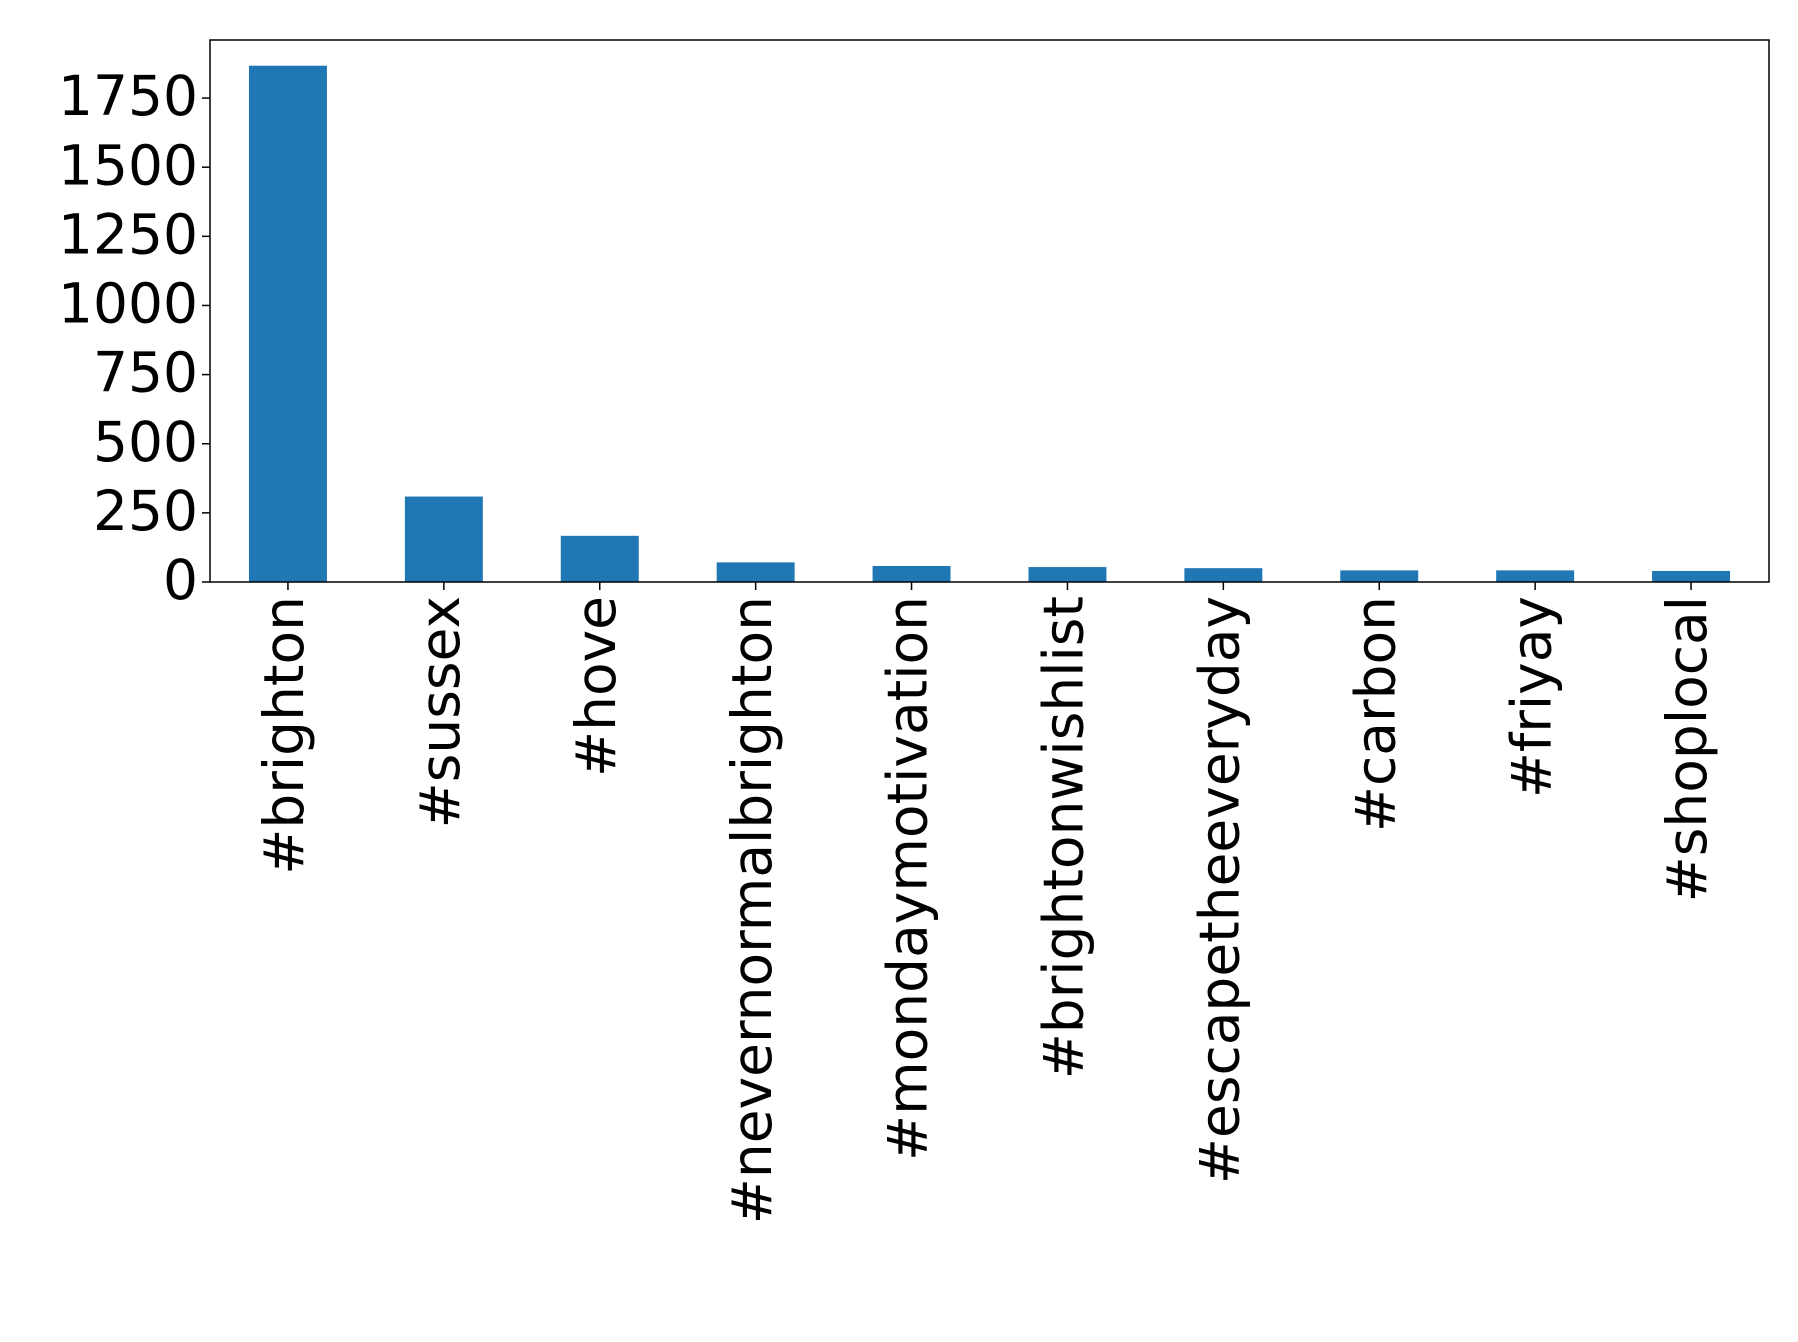 Image resolution: width=1798 pixels, height=1342 pixels. Describe the element at coordinates (145, 511) in the screenshot. I see `y-tick-label: 250` at that location.